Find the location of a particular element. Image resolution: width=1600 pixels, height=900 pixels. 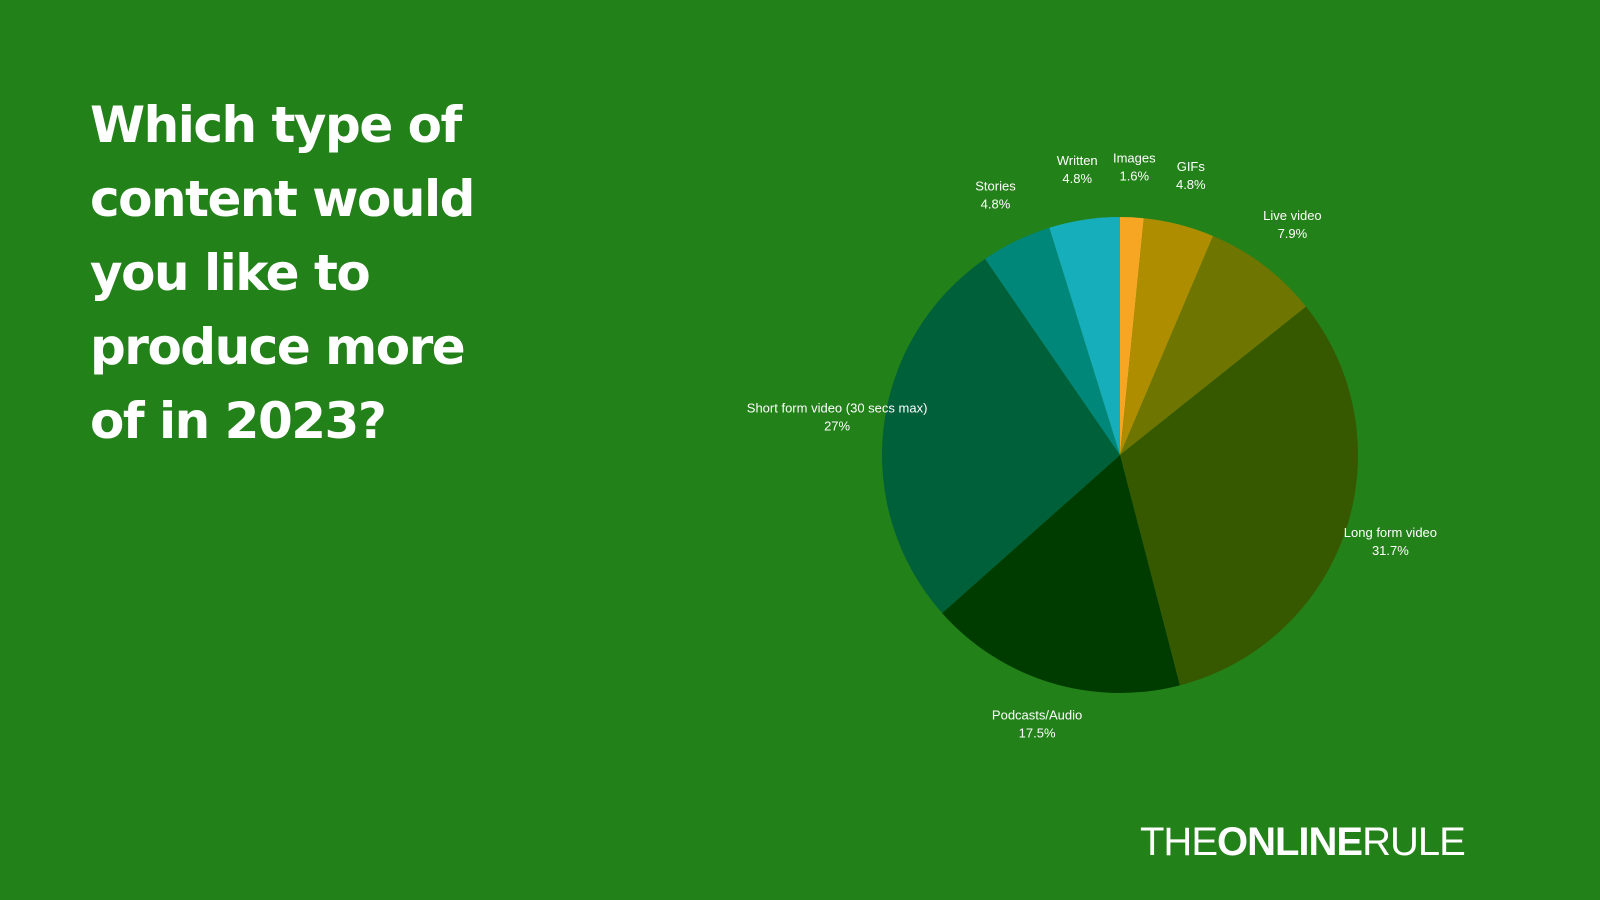

pie-label-value: 27% is located at coordinates (837, 426).